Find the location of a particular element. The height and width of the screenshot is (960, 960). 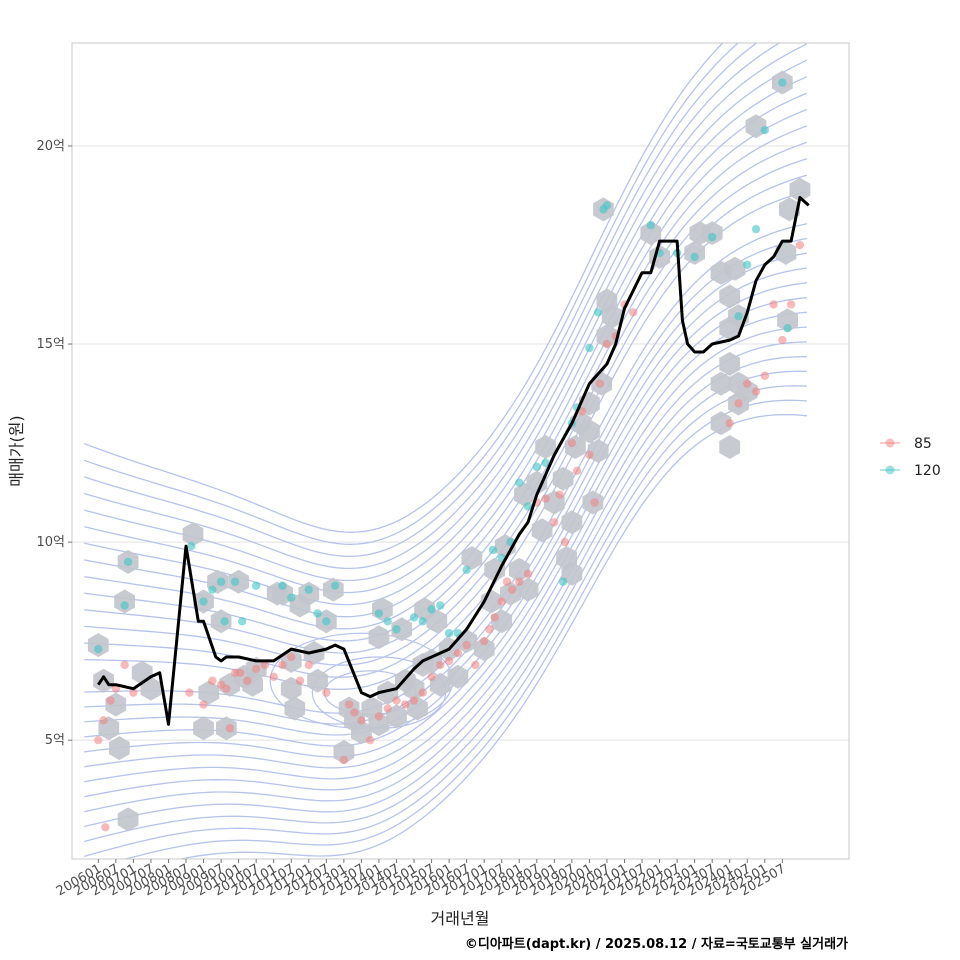

legend: 85 120 is located at coordinates (910, 457).